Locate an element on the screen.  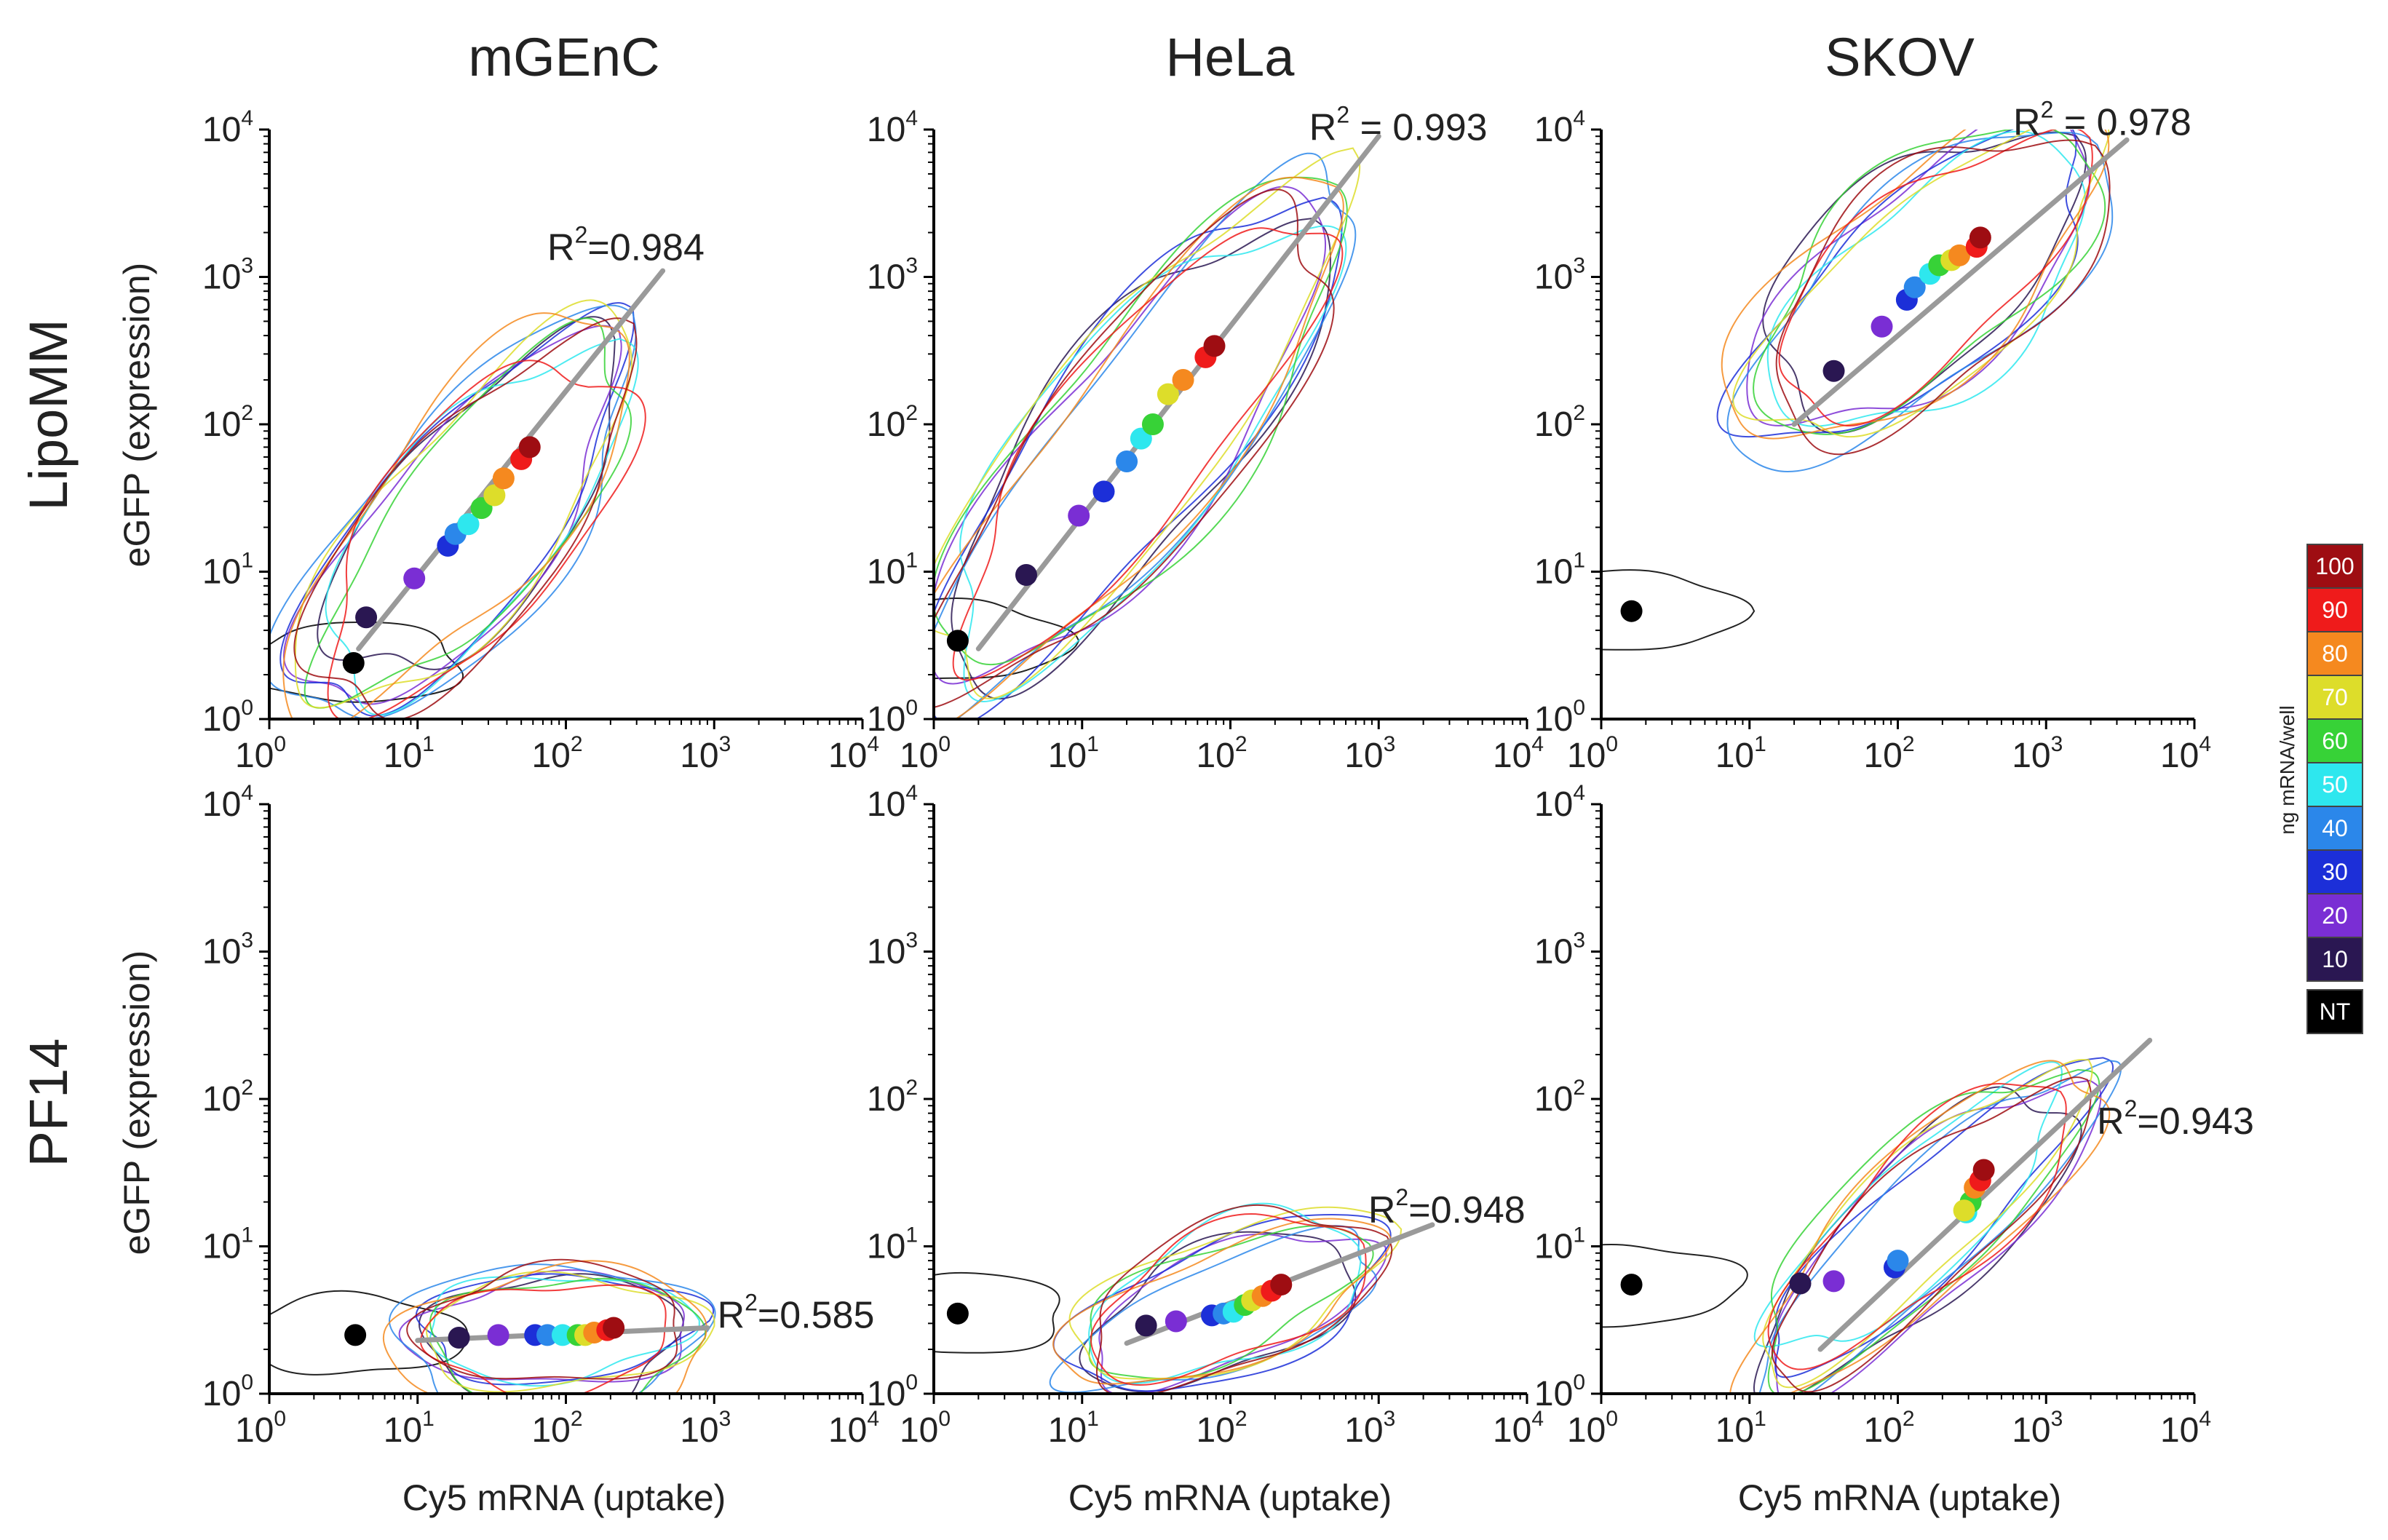
legend-swatch-nt is located at coordinates (2334, 1011).